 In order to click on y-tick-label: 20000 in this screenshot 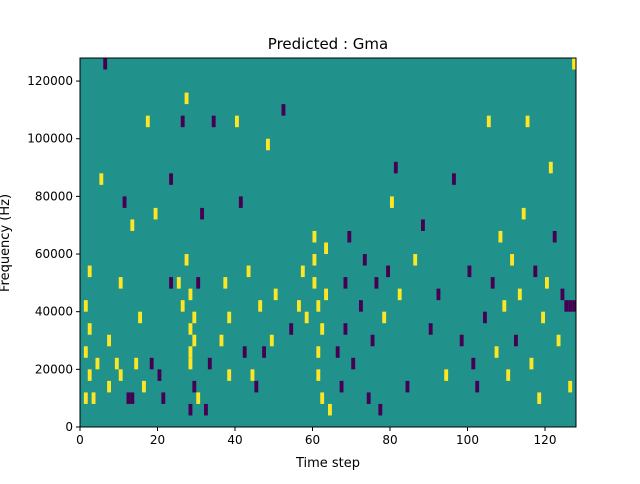, I will do `click(54, 369)`.